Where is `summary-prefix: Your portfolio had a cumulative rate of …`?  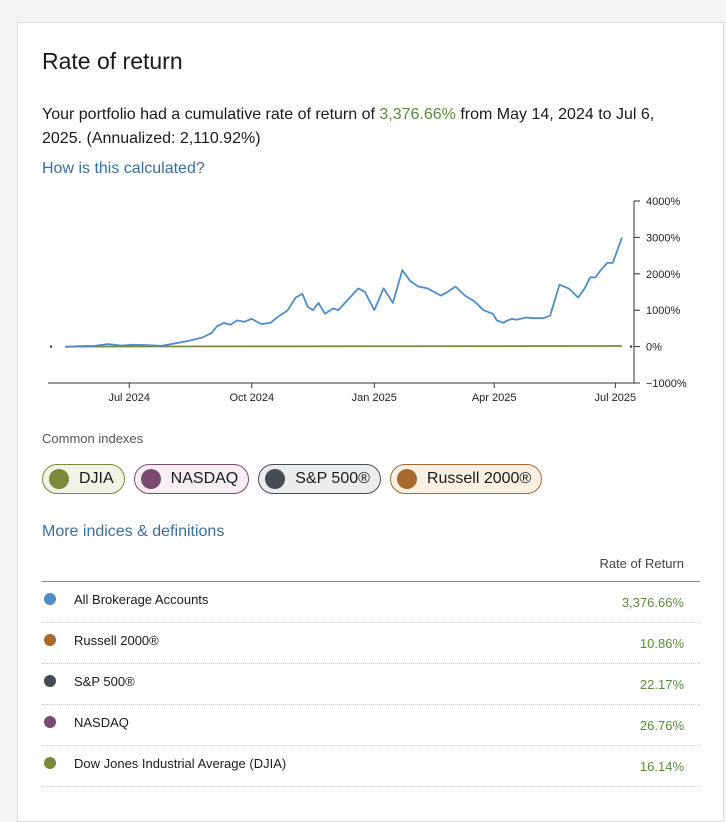
summary-prefix: Your portfolio had a cumulative rate of … is located at coordinates (211, 114).